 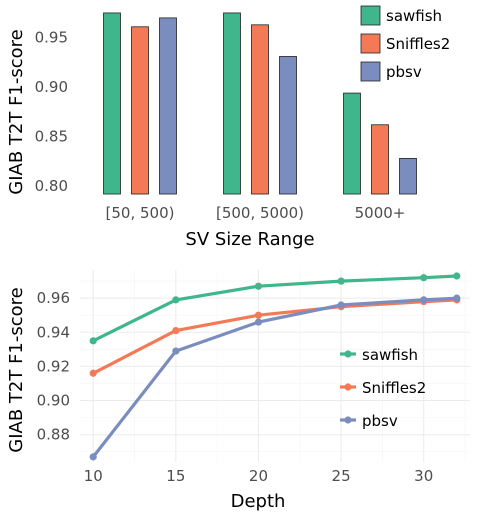 What do you see at coordinates (53, 366) in the screenshot?
I see `y-tick-label: 0.92` at bounding box center [53, 366].